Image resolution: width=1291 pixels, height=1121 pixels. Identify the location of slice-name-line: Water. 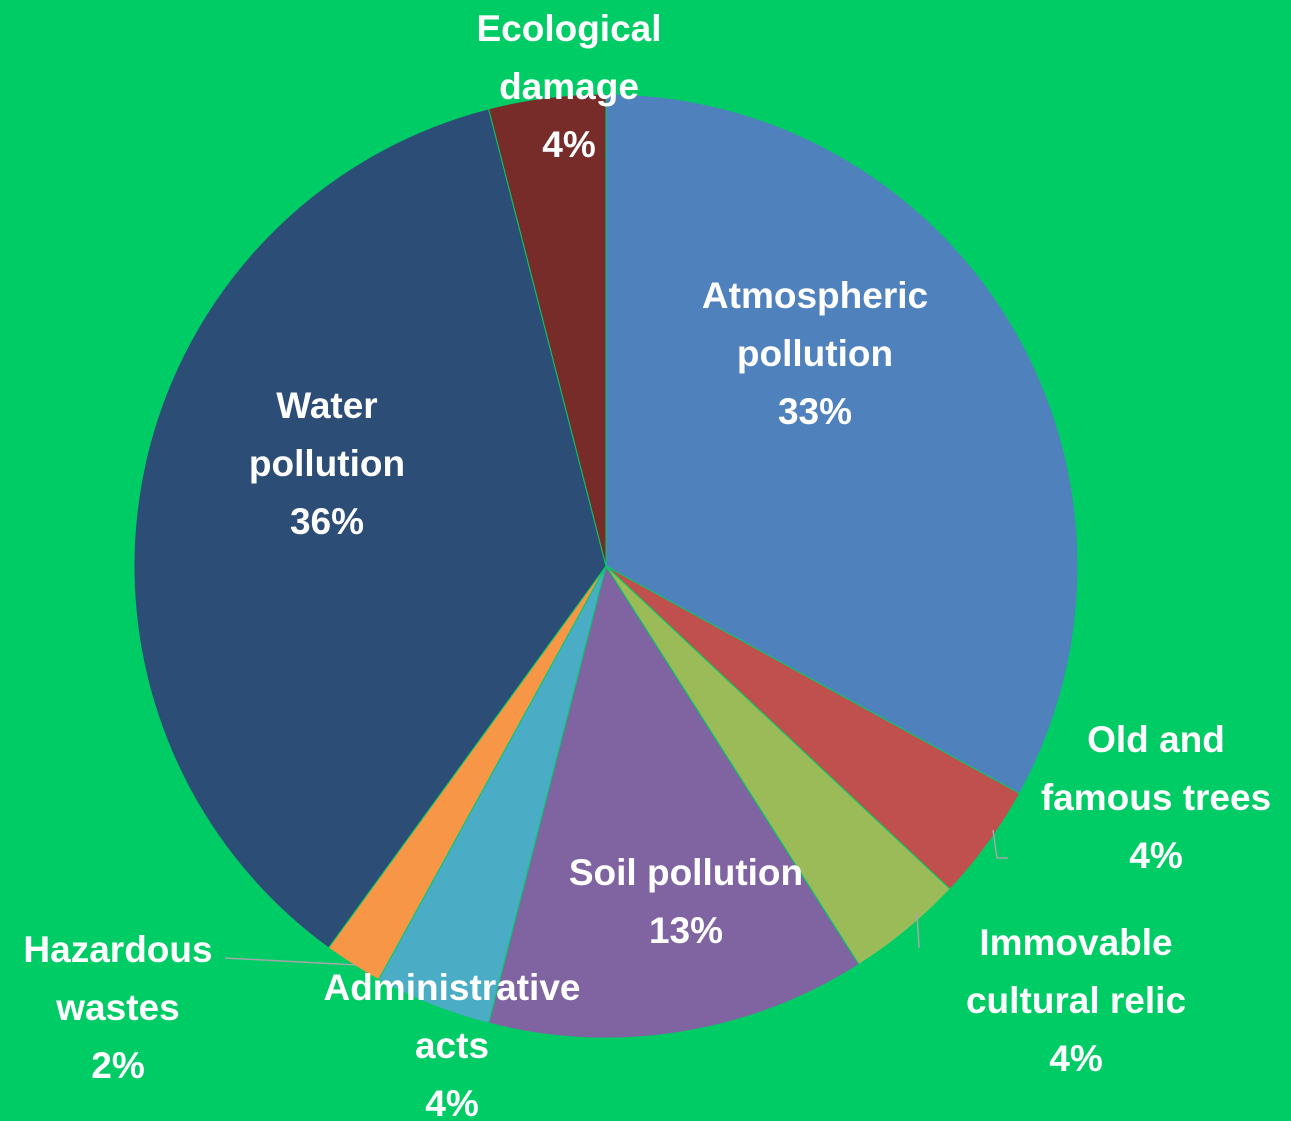
(326, 405).